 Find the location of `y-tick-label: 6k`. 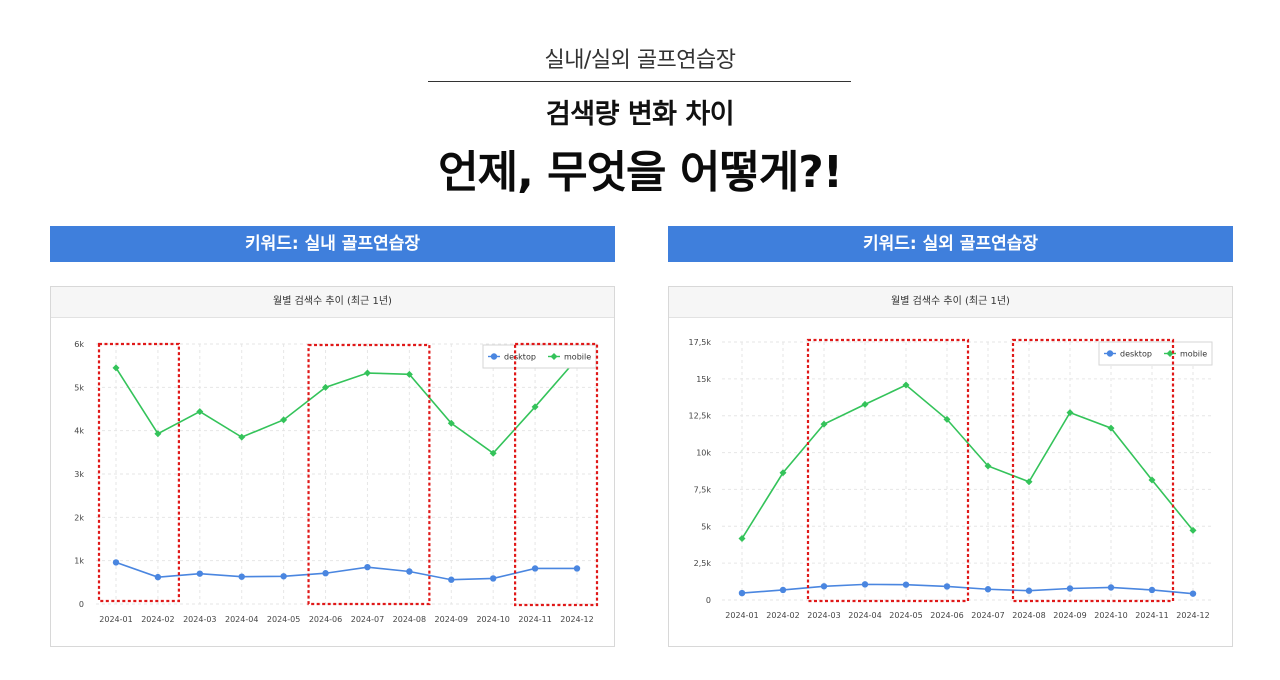

y-tick-label: 6k is located at coordinates (79, 344).